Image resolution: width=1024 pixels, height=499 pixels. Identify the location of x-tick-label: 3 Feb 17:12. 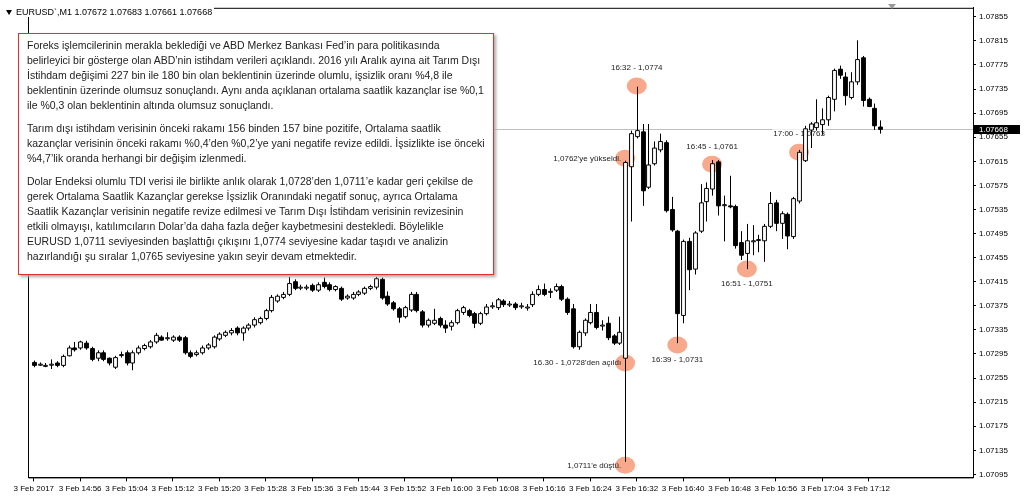
(869, 489).